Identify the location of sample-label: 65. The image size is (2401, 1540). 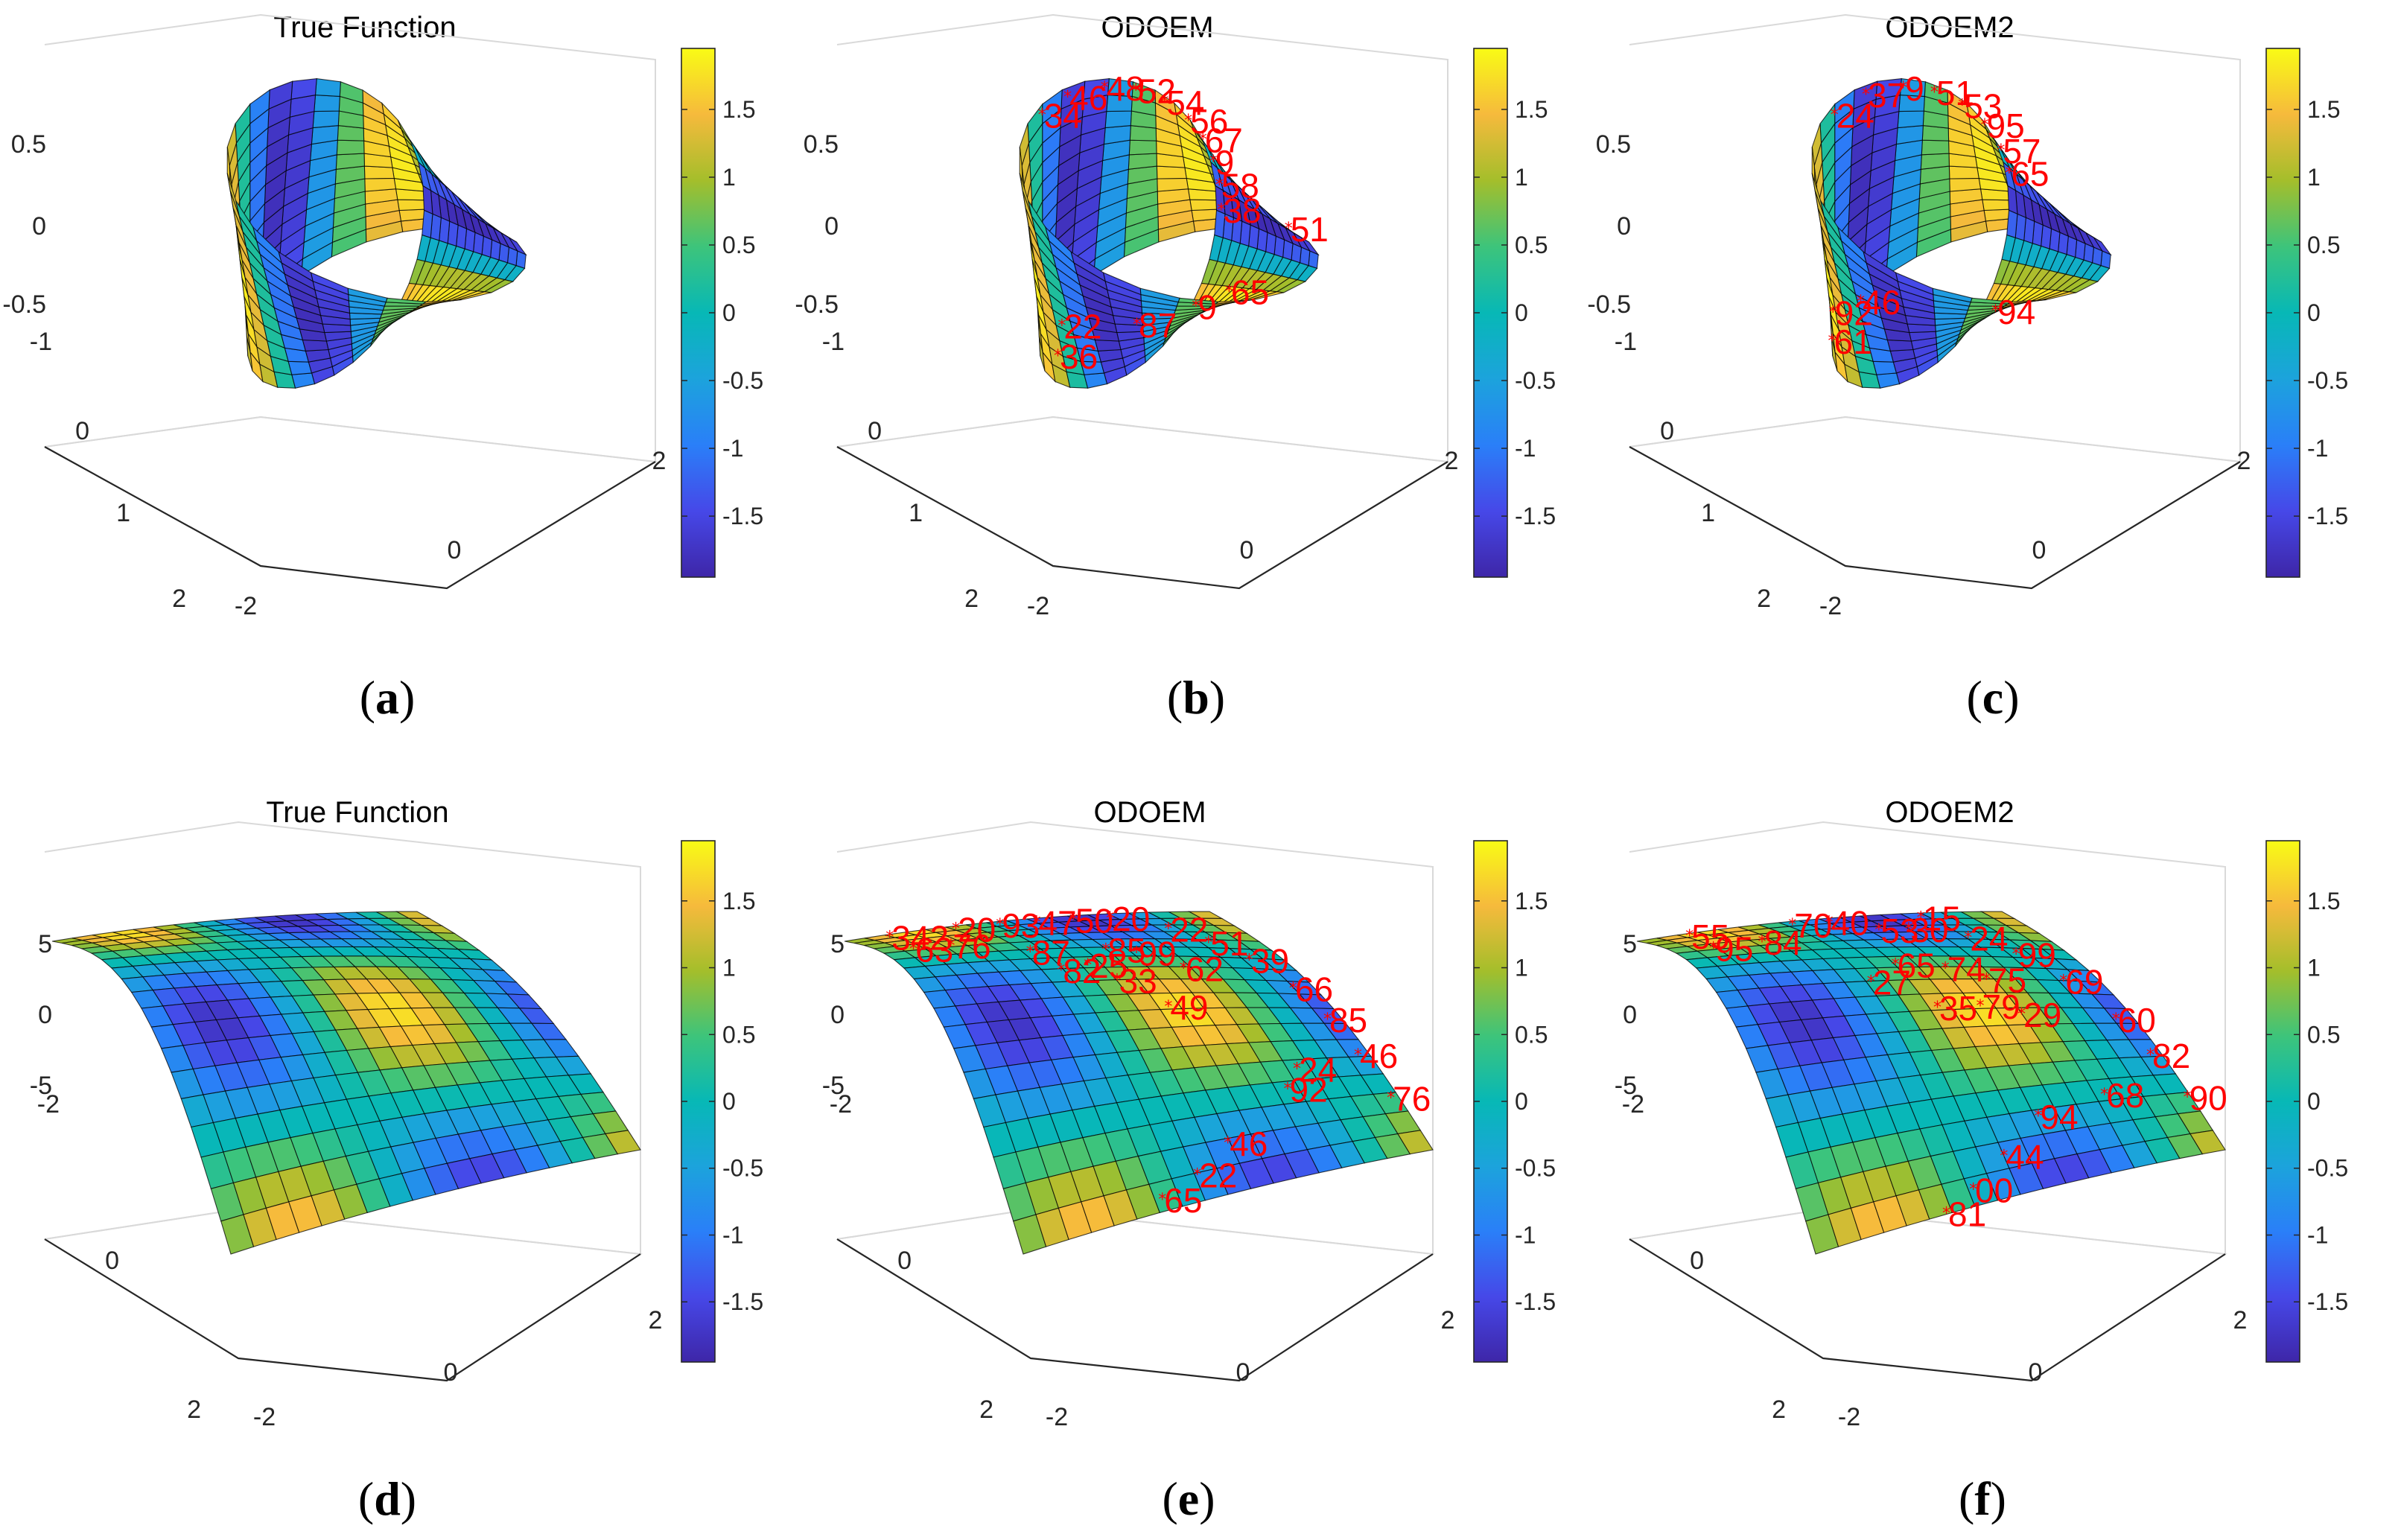
(2030, 174).